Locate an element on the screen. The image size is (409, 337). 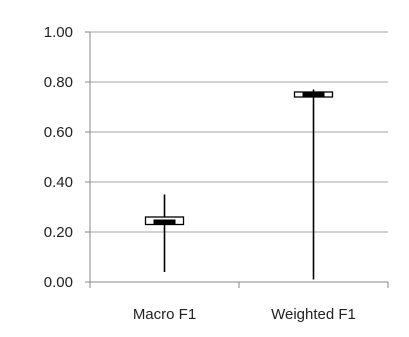
y-tick-label: 0.20 is located at coordinates (58, 232).